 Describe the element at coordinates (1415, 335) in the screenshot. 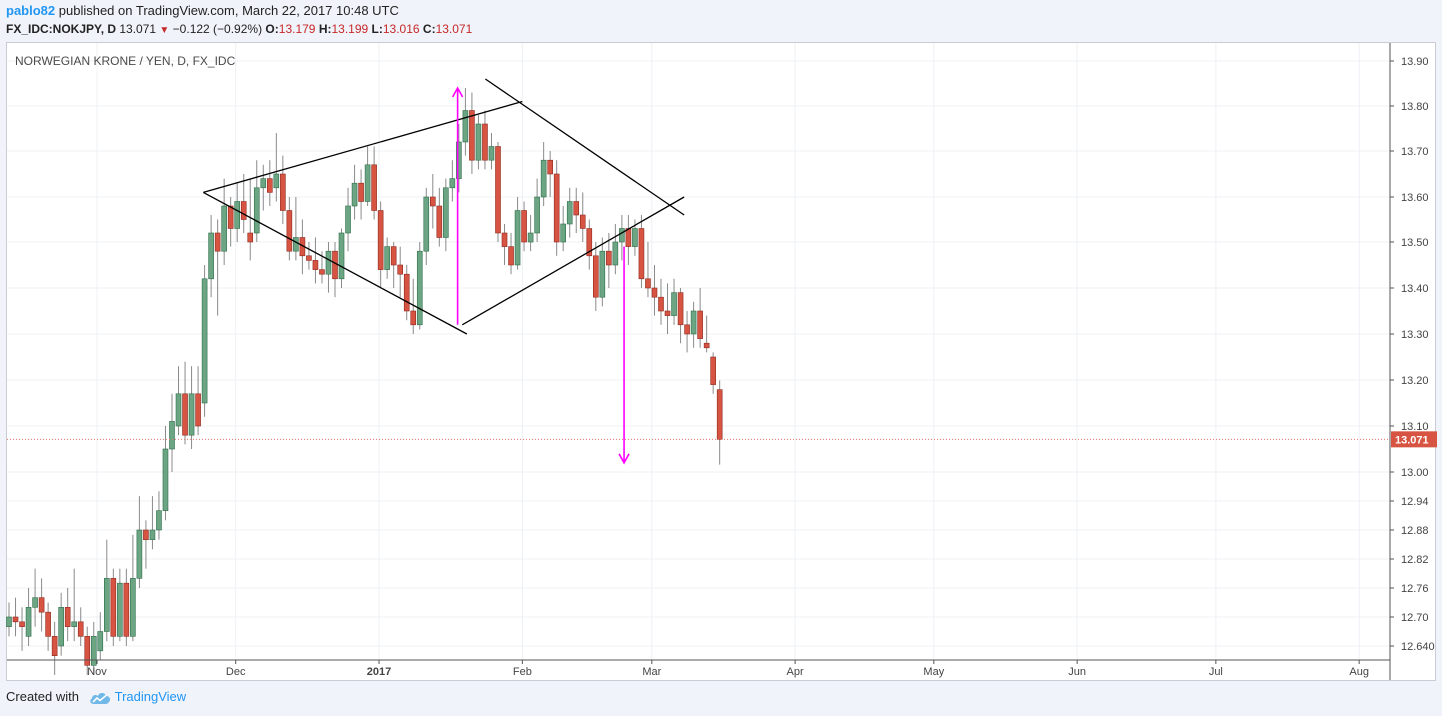

I see `y-tick-label: 13.30` at that location.